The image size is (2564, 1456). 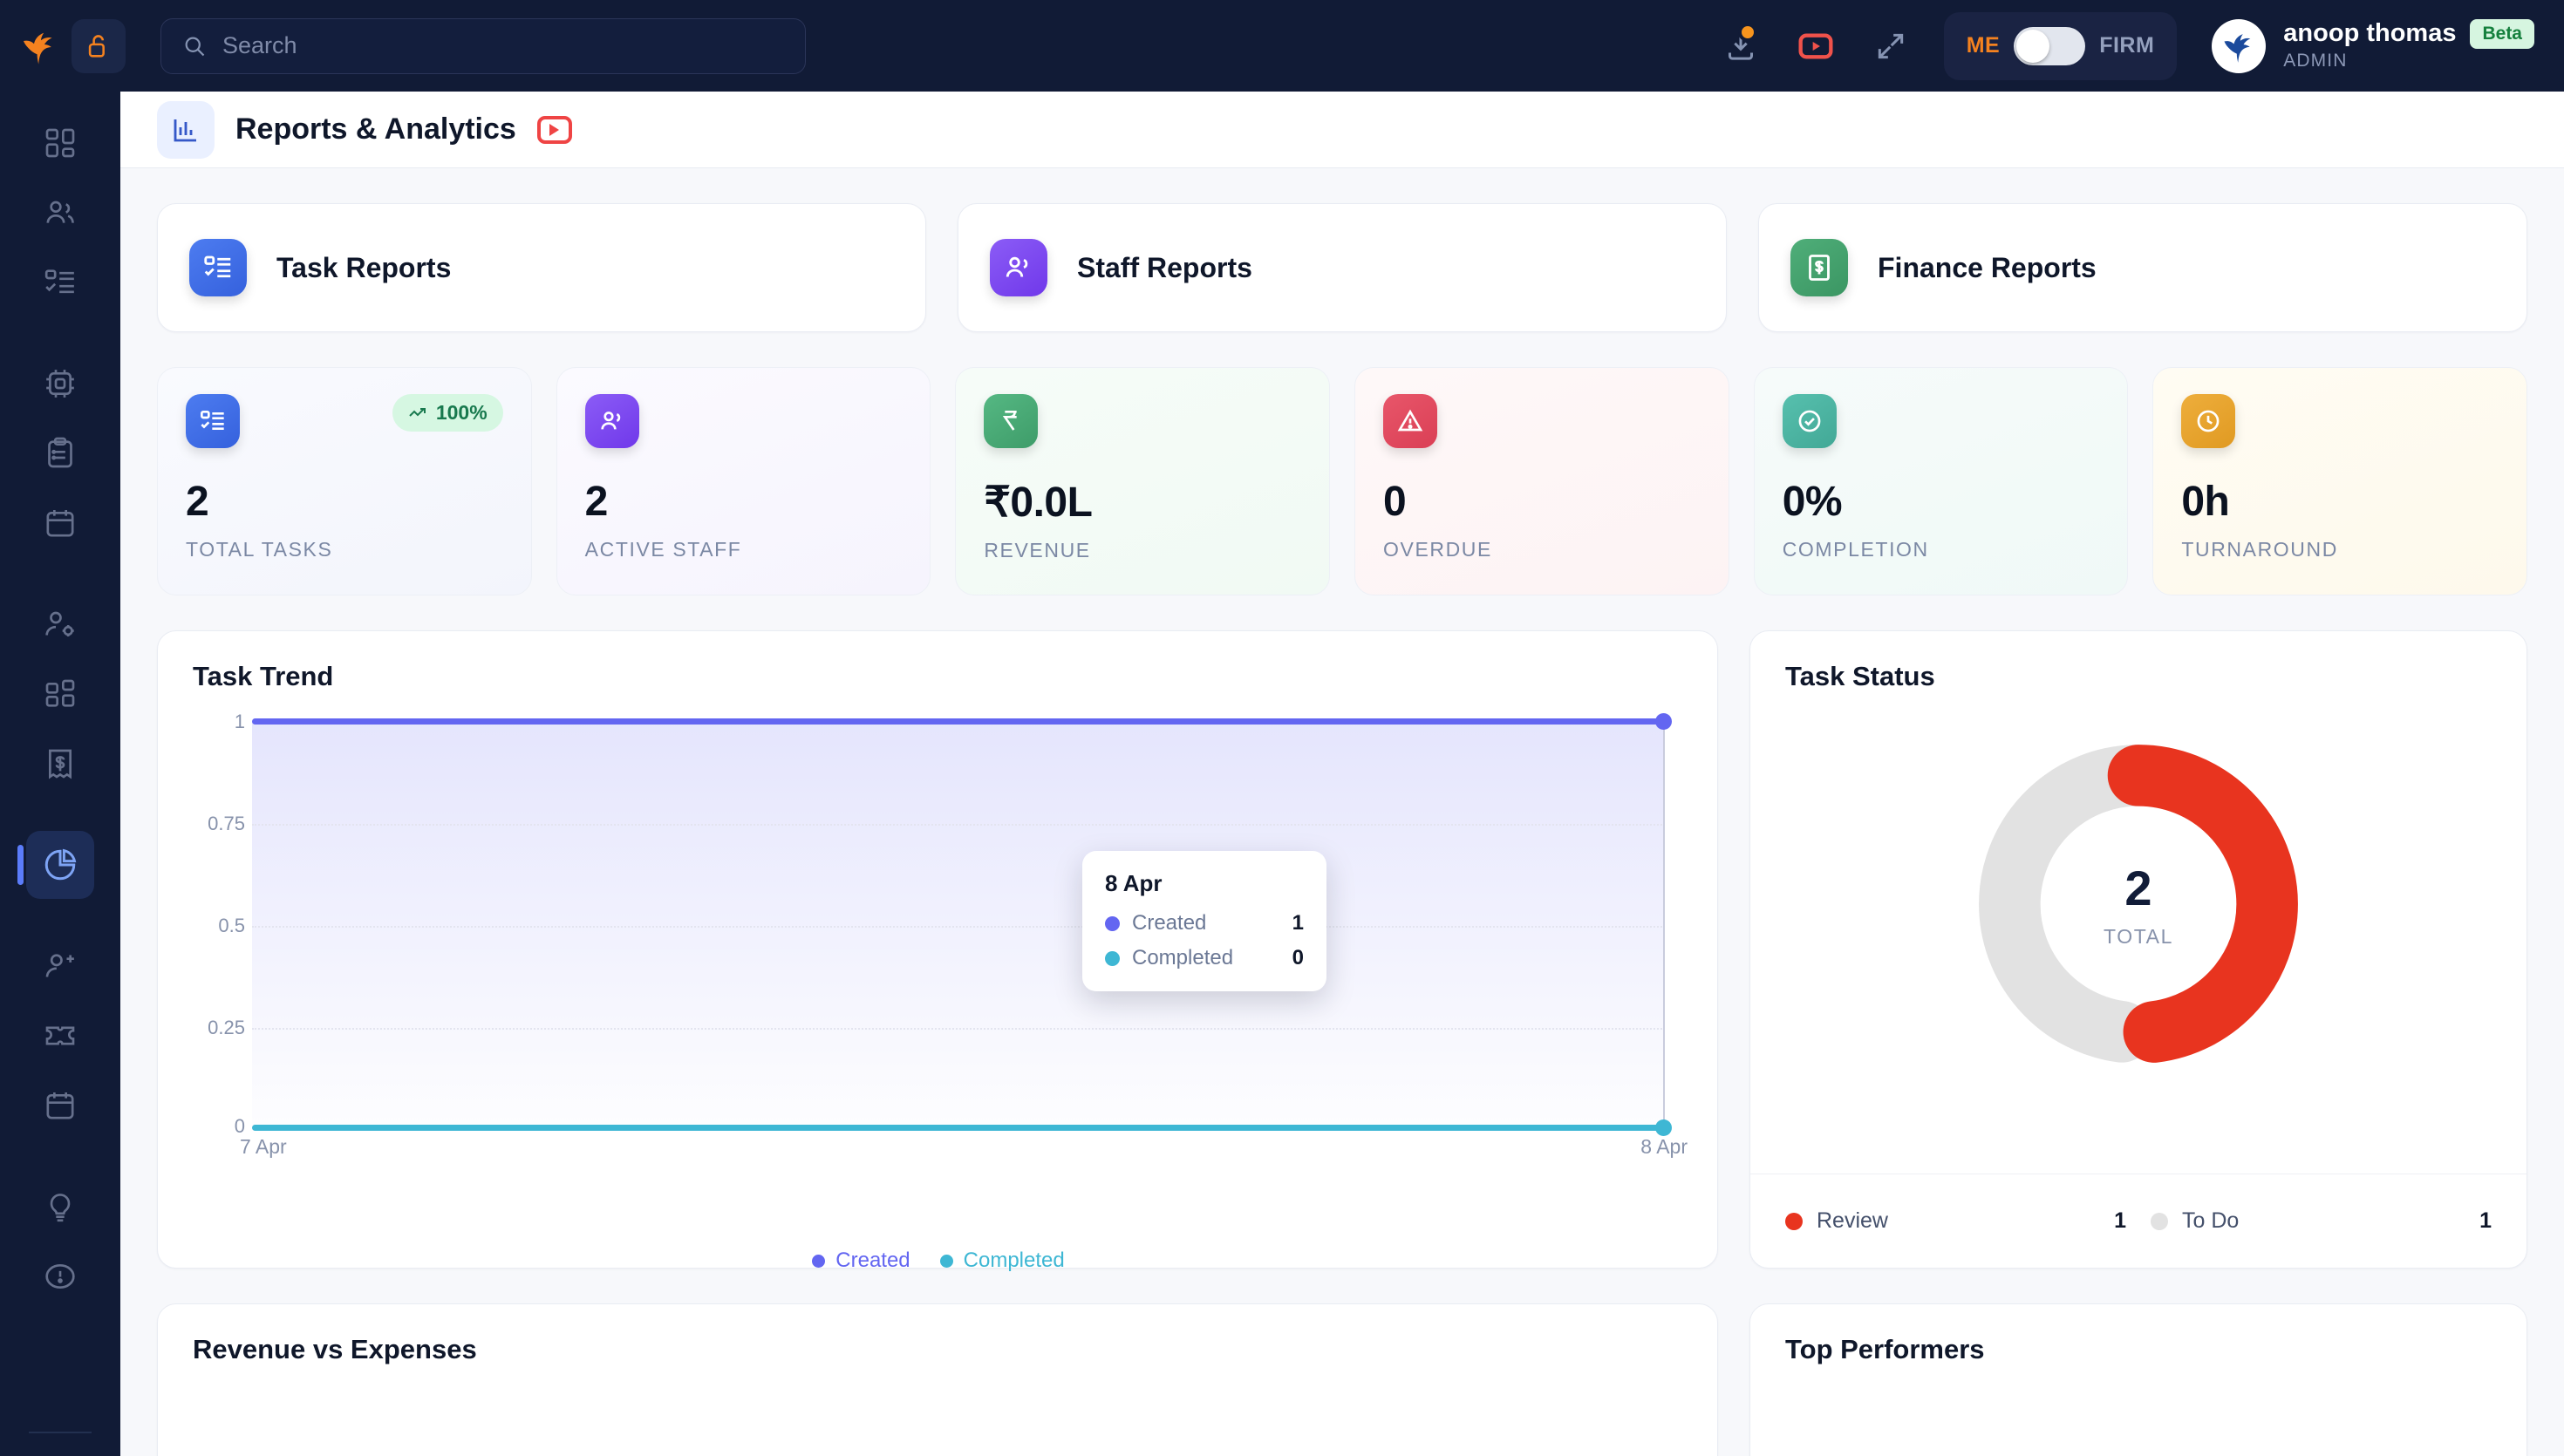 I want to click on report-card-staff: Staff Reports, so click(x=1342, y=267).